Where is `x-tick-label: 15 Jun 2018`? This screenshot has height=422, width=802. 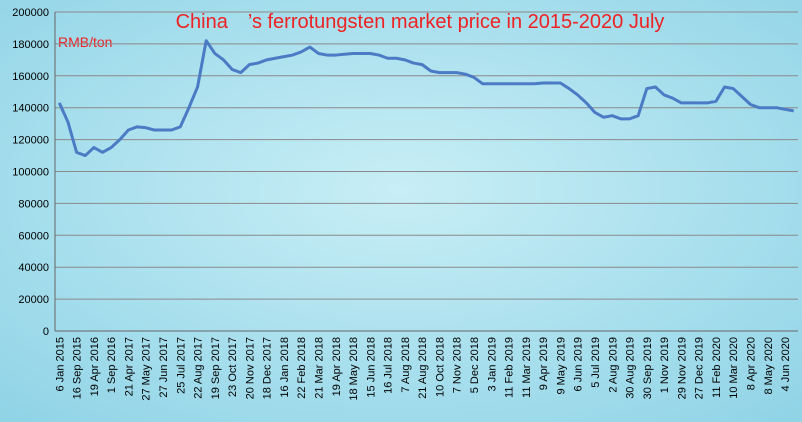 x-tick-label: 15 Jun 2018 is located at coordinates (371, 367).